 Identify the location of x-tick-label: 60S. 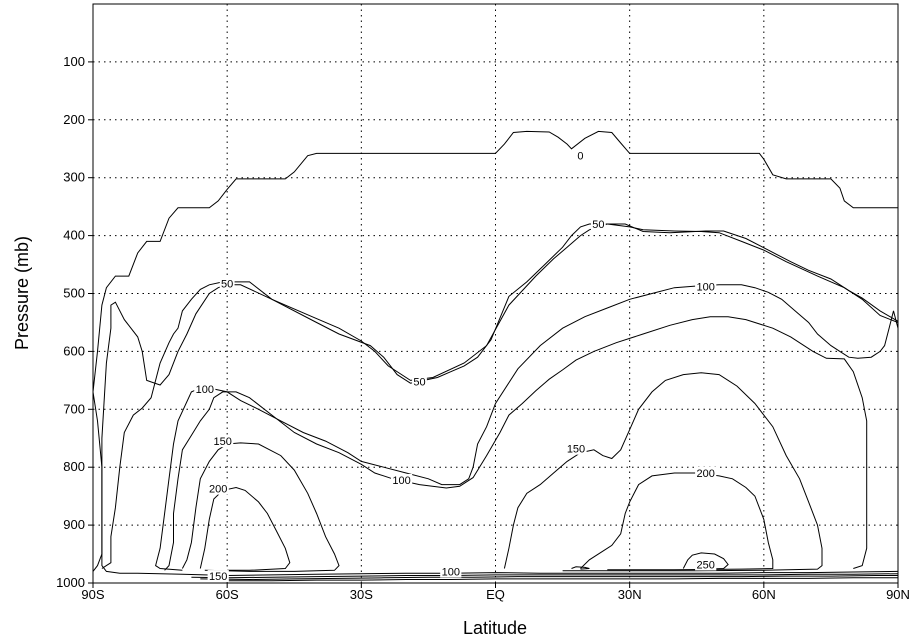
(227, 594).